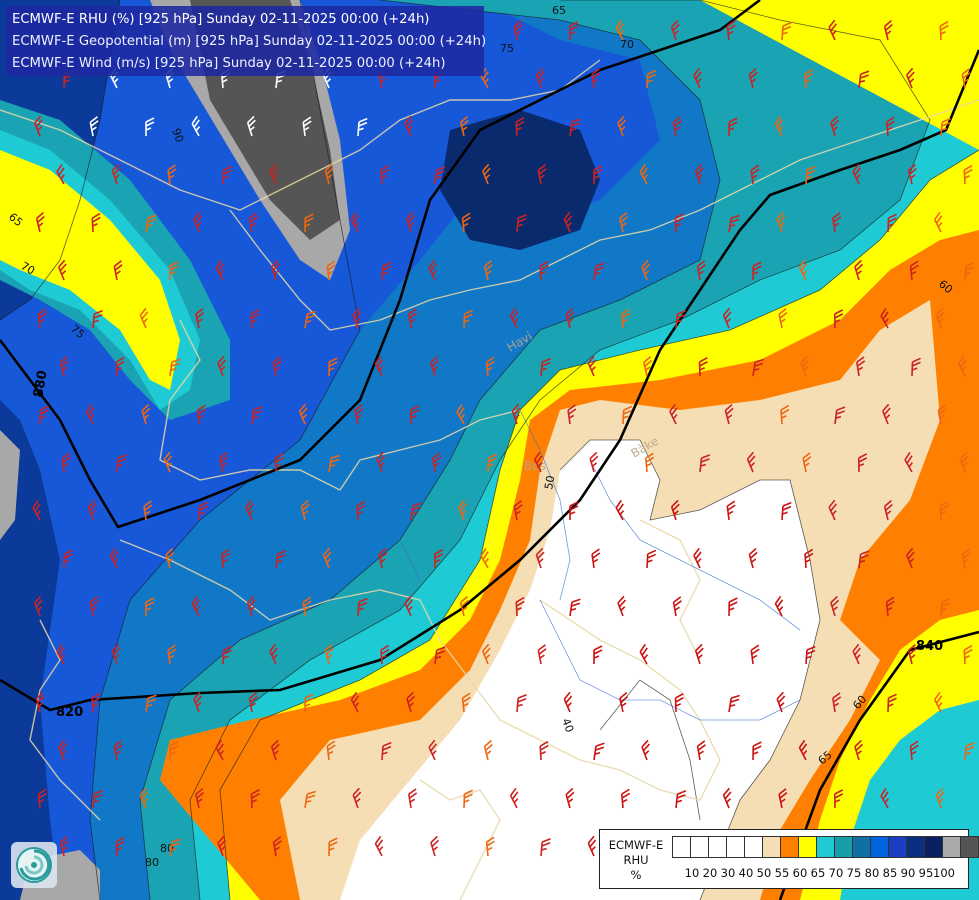 The image size is (979, 900). I want to click on geopotential-label-820: 820, so click(69, 712).